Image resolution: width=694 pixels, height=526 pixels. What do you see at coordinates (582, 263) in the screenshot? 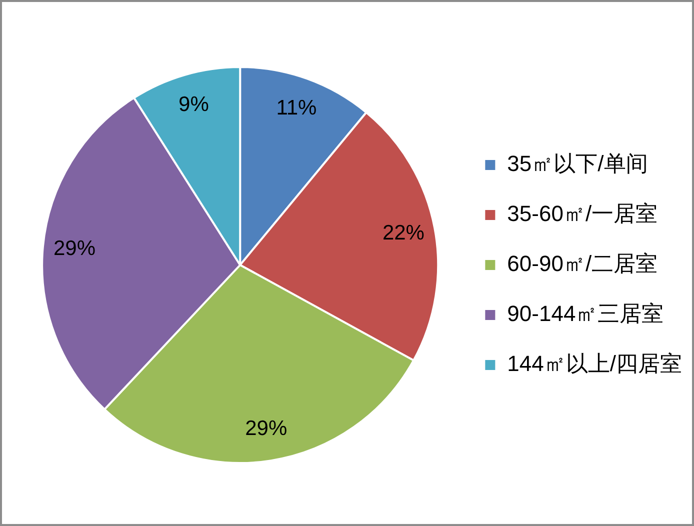
I see `legend-label: 60-90㎡/二居室` at bounding box center [582, 263].